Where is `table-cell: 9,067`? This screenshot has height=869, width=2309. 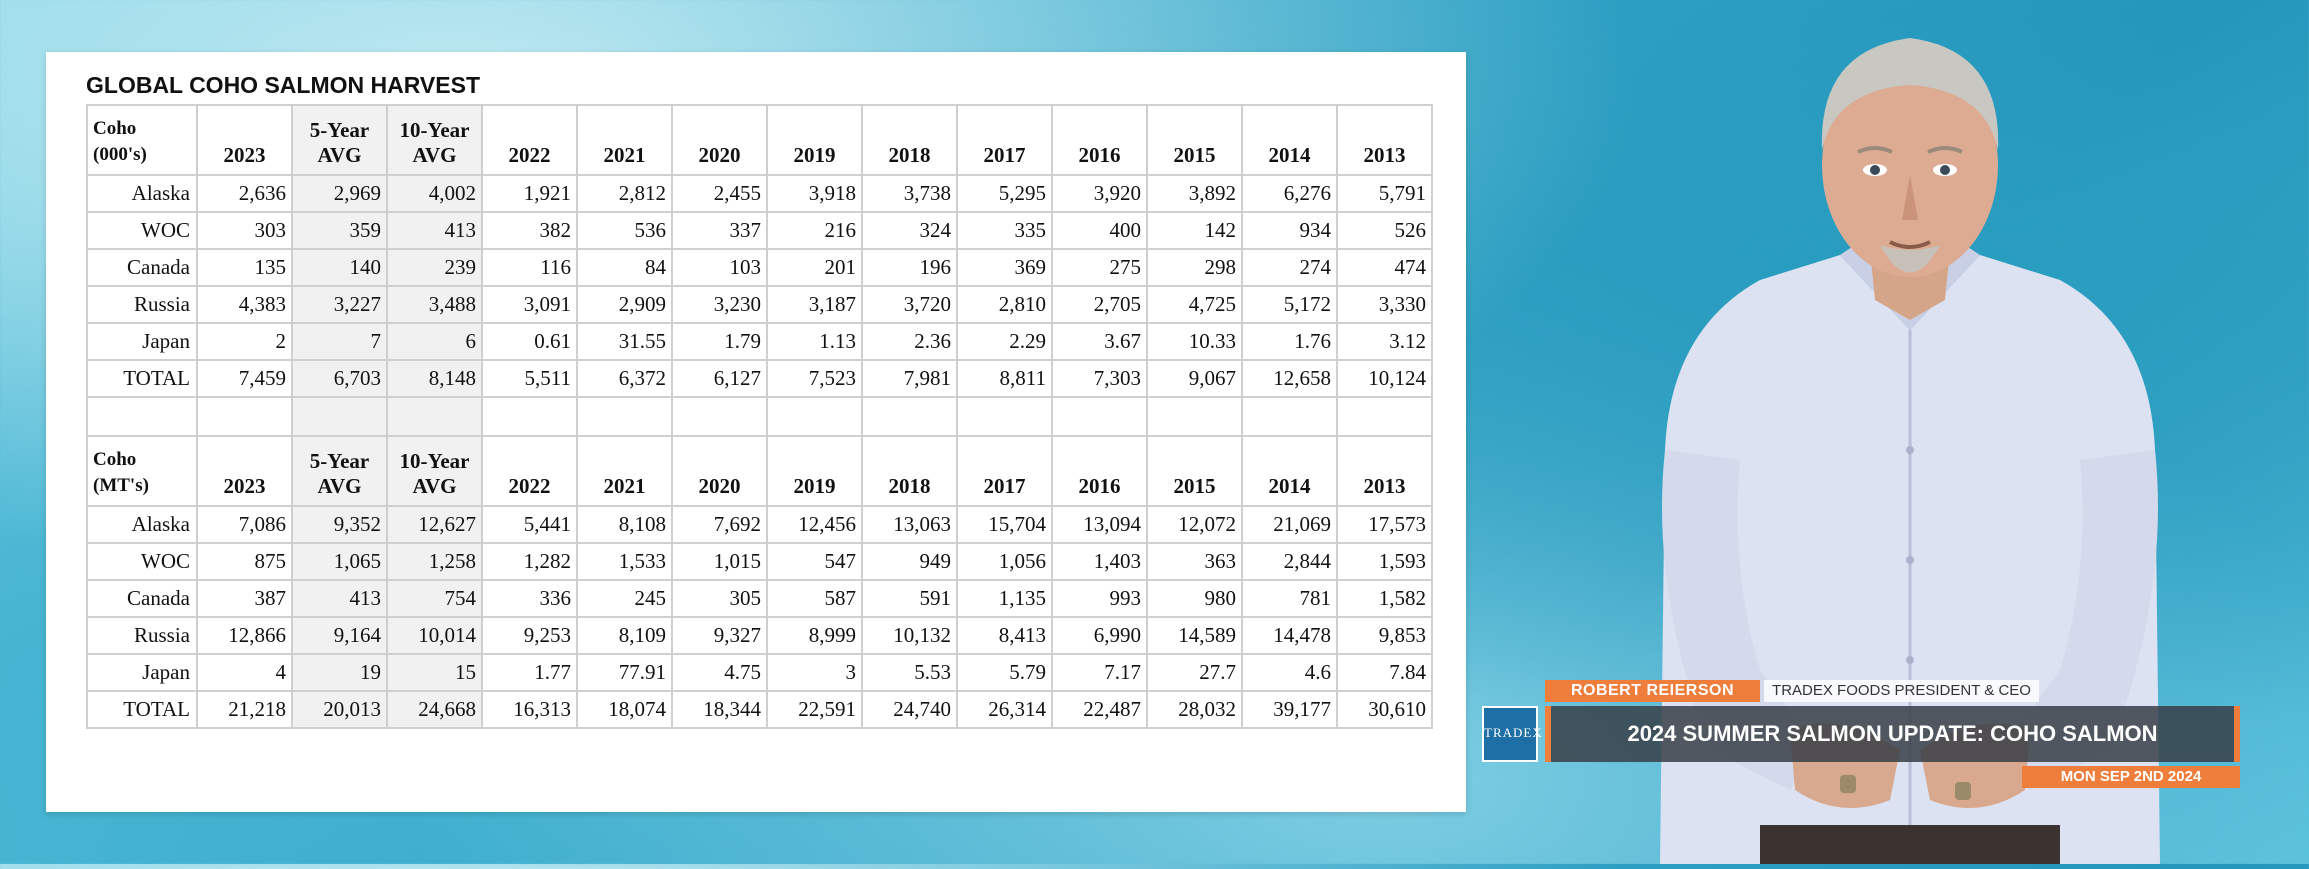
table-cell: 9,067 is located at coordinates (1194, 378).